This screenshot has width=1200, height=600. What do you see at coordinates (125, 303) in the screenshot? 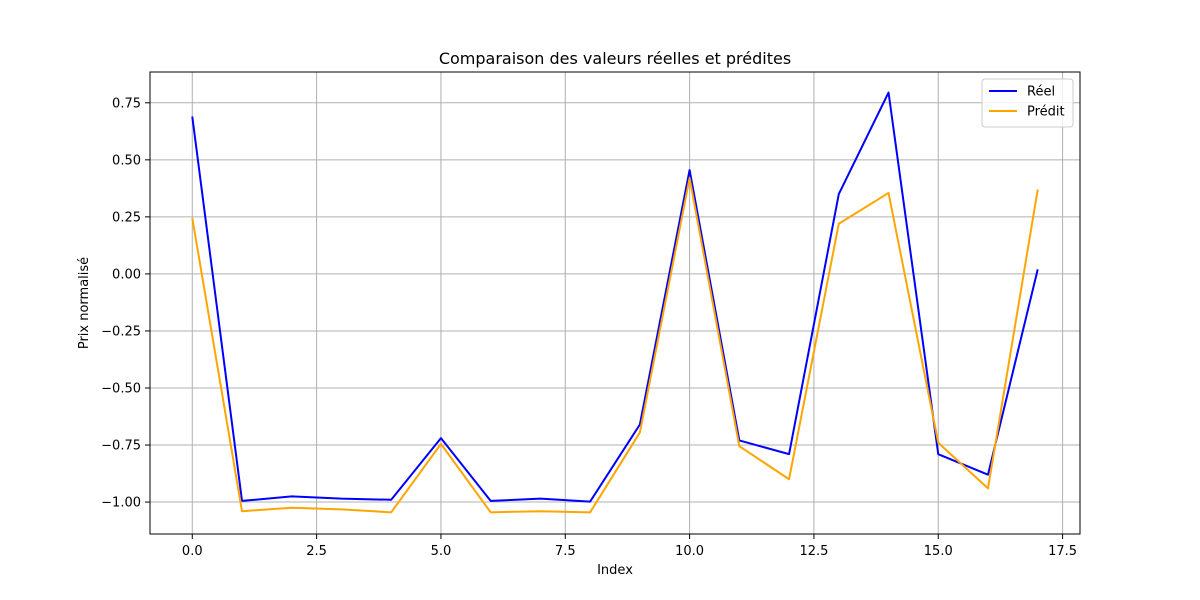
I see `y-axis-ticks: −1.00 −0.75 −0.50 −0.25 0.00 0.25 0.50 0.75` at bounding box center [125, 303].